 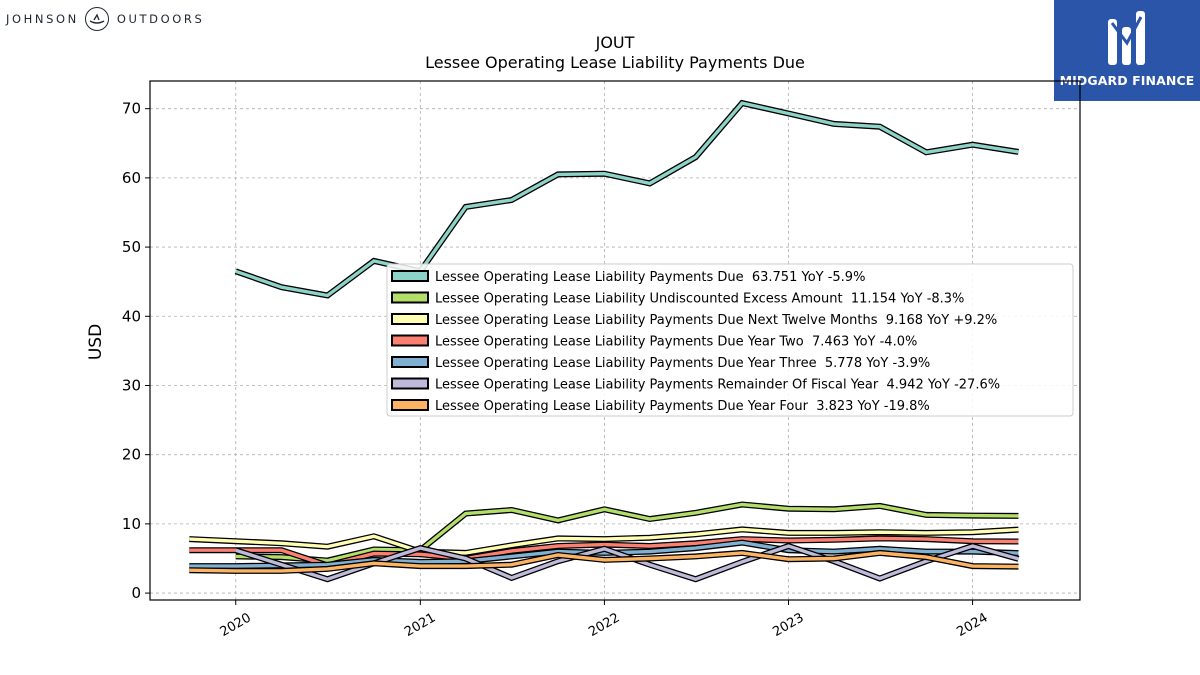 What do you see at coordinates (236, 625) in the screenshot?
I see `x-tick-label: 2020` at bounding box center [236, 625].